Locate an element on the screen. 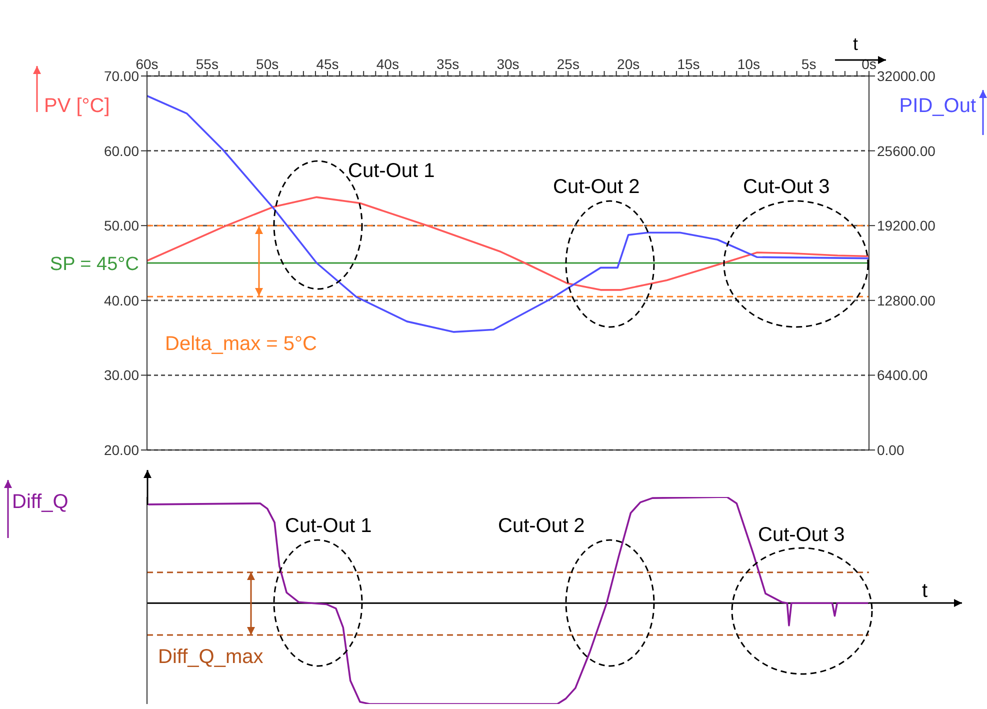 The width and height of the screenshot is (987, 709). y-tick-label: 30.00 is located at coordinates (122, 375).